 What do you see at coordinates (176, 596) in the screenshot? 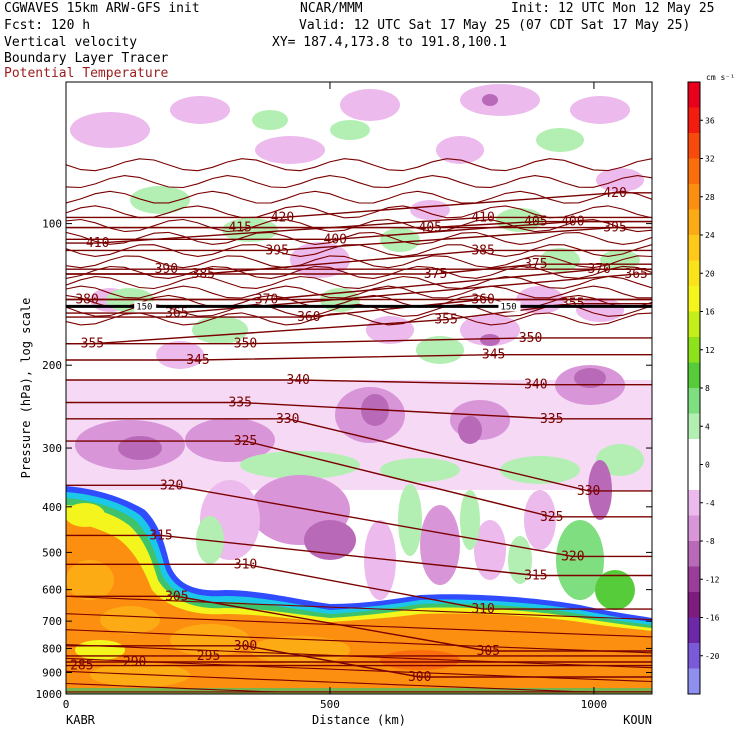
I see `theta-label: 305` at bounding box center [176, 596].